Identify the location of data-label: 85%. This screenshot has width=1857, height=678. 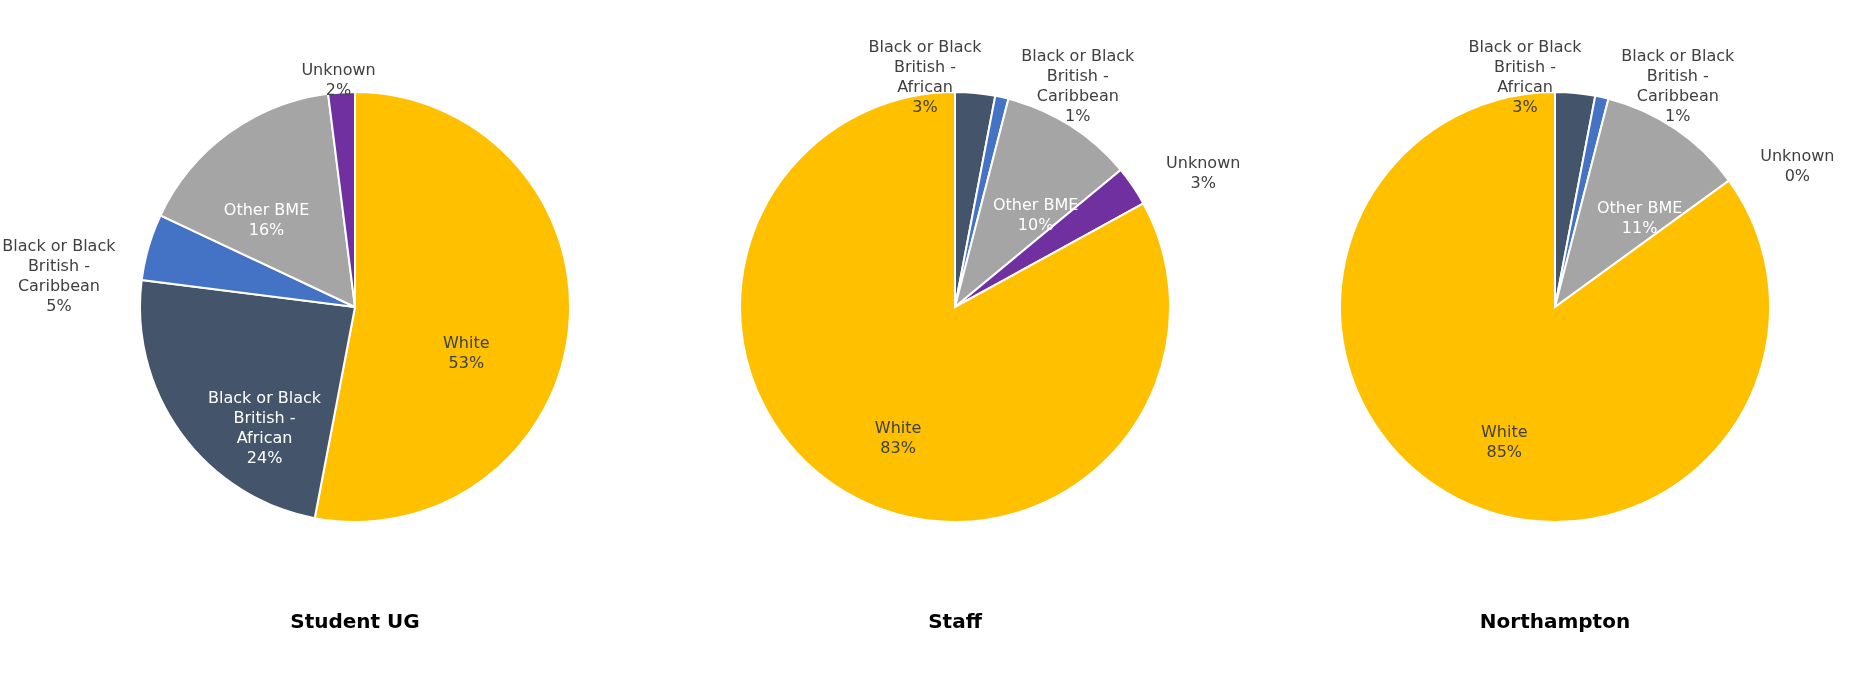
(1504, 451).